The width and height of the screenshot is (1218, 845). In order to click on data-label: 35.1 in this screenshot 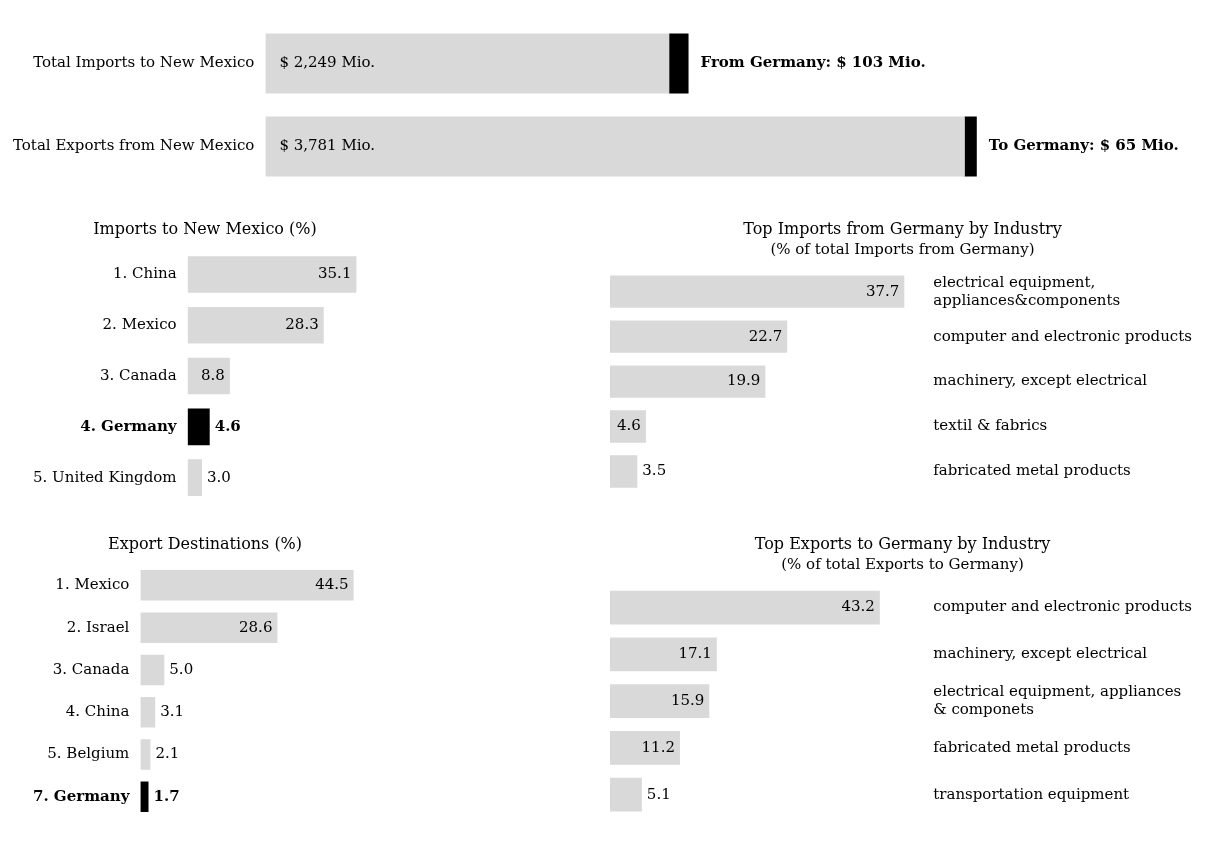, I will do `click(335, 273)`.